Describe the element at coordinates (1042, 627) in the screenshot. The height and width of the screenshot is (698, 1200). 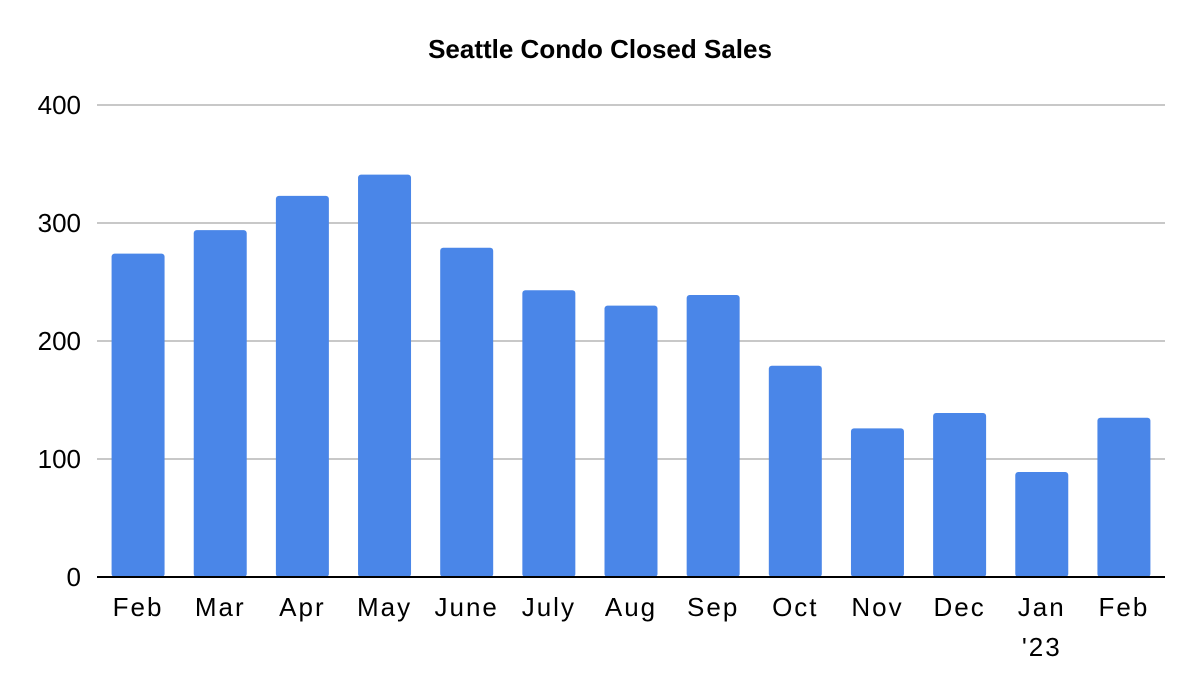
I see `x-tick-label: Jan '23` at that location.